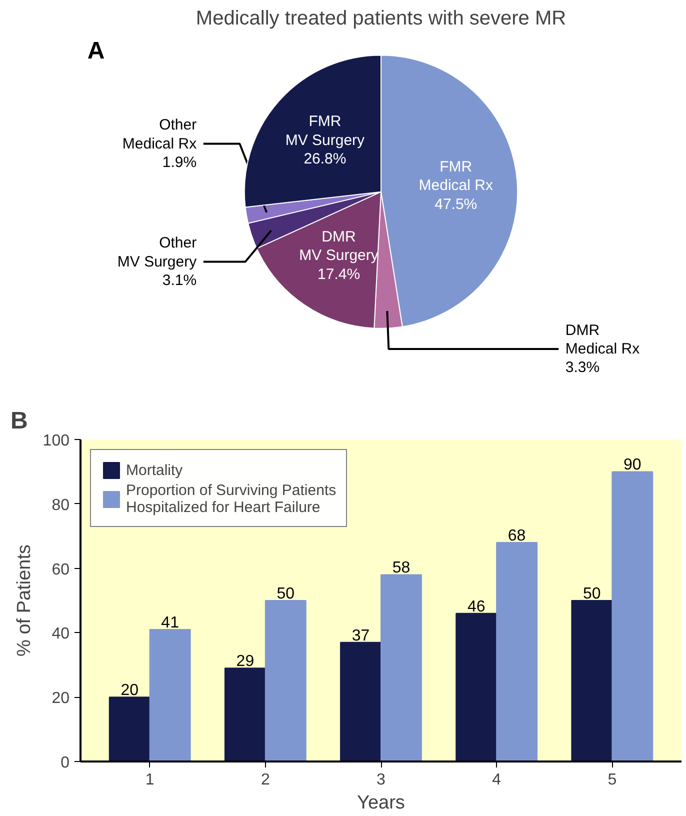 The height and width of the screenshot is (816, 686). Describe the element at coordinates (612, 780) in the screenshot. I see `x-tick-label: 5` at that location.